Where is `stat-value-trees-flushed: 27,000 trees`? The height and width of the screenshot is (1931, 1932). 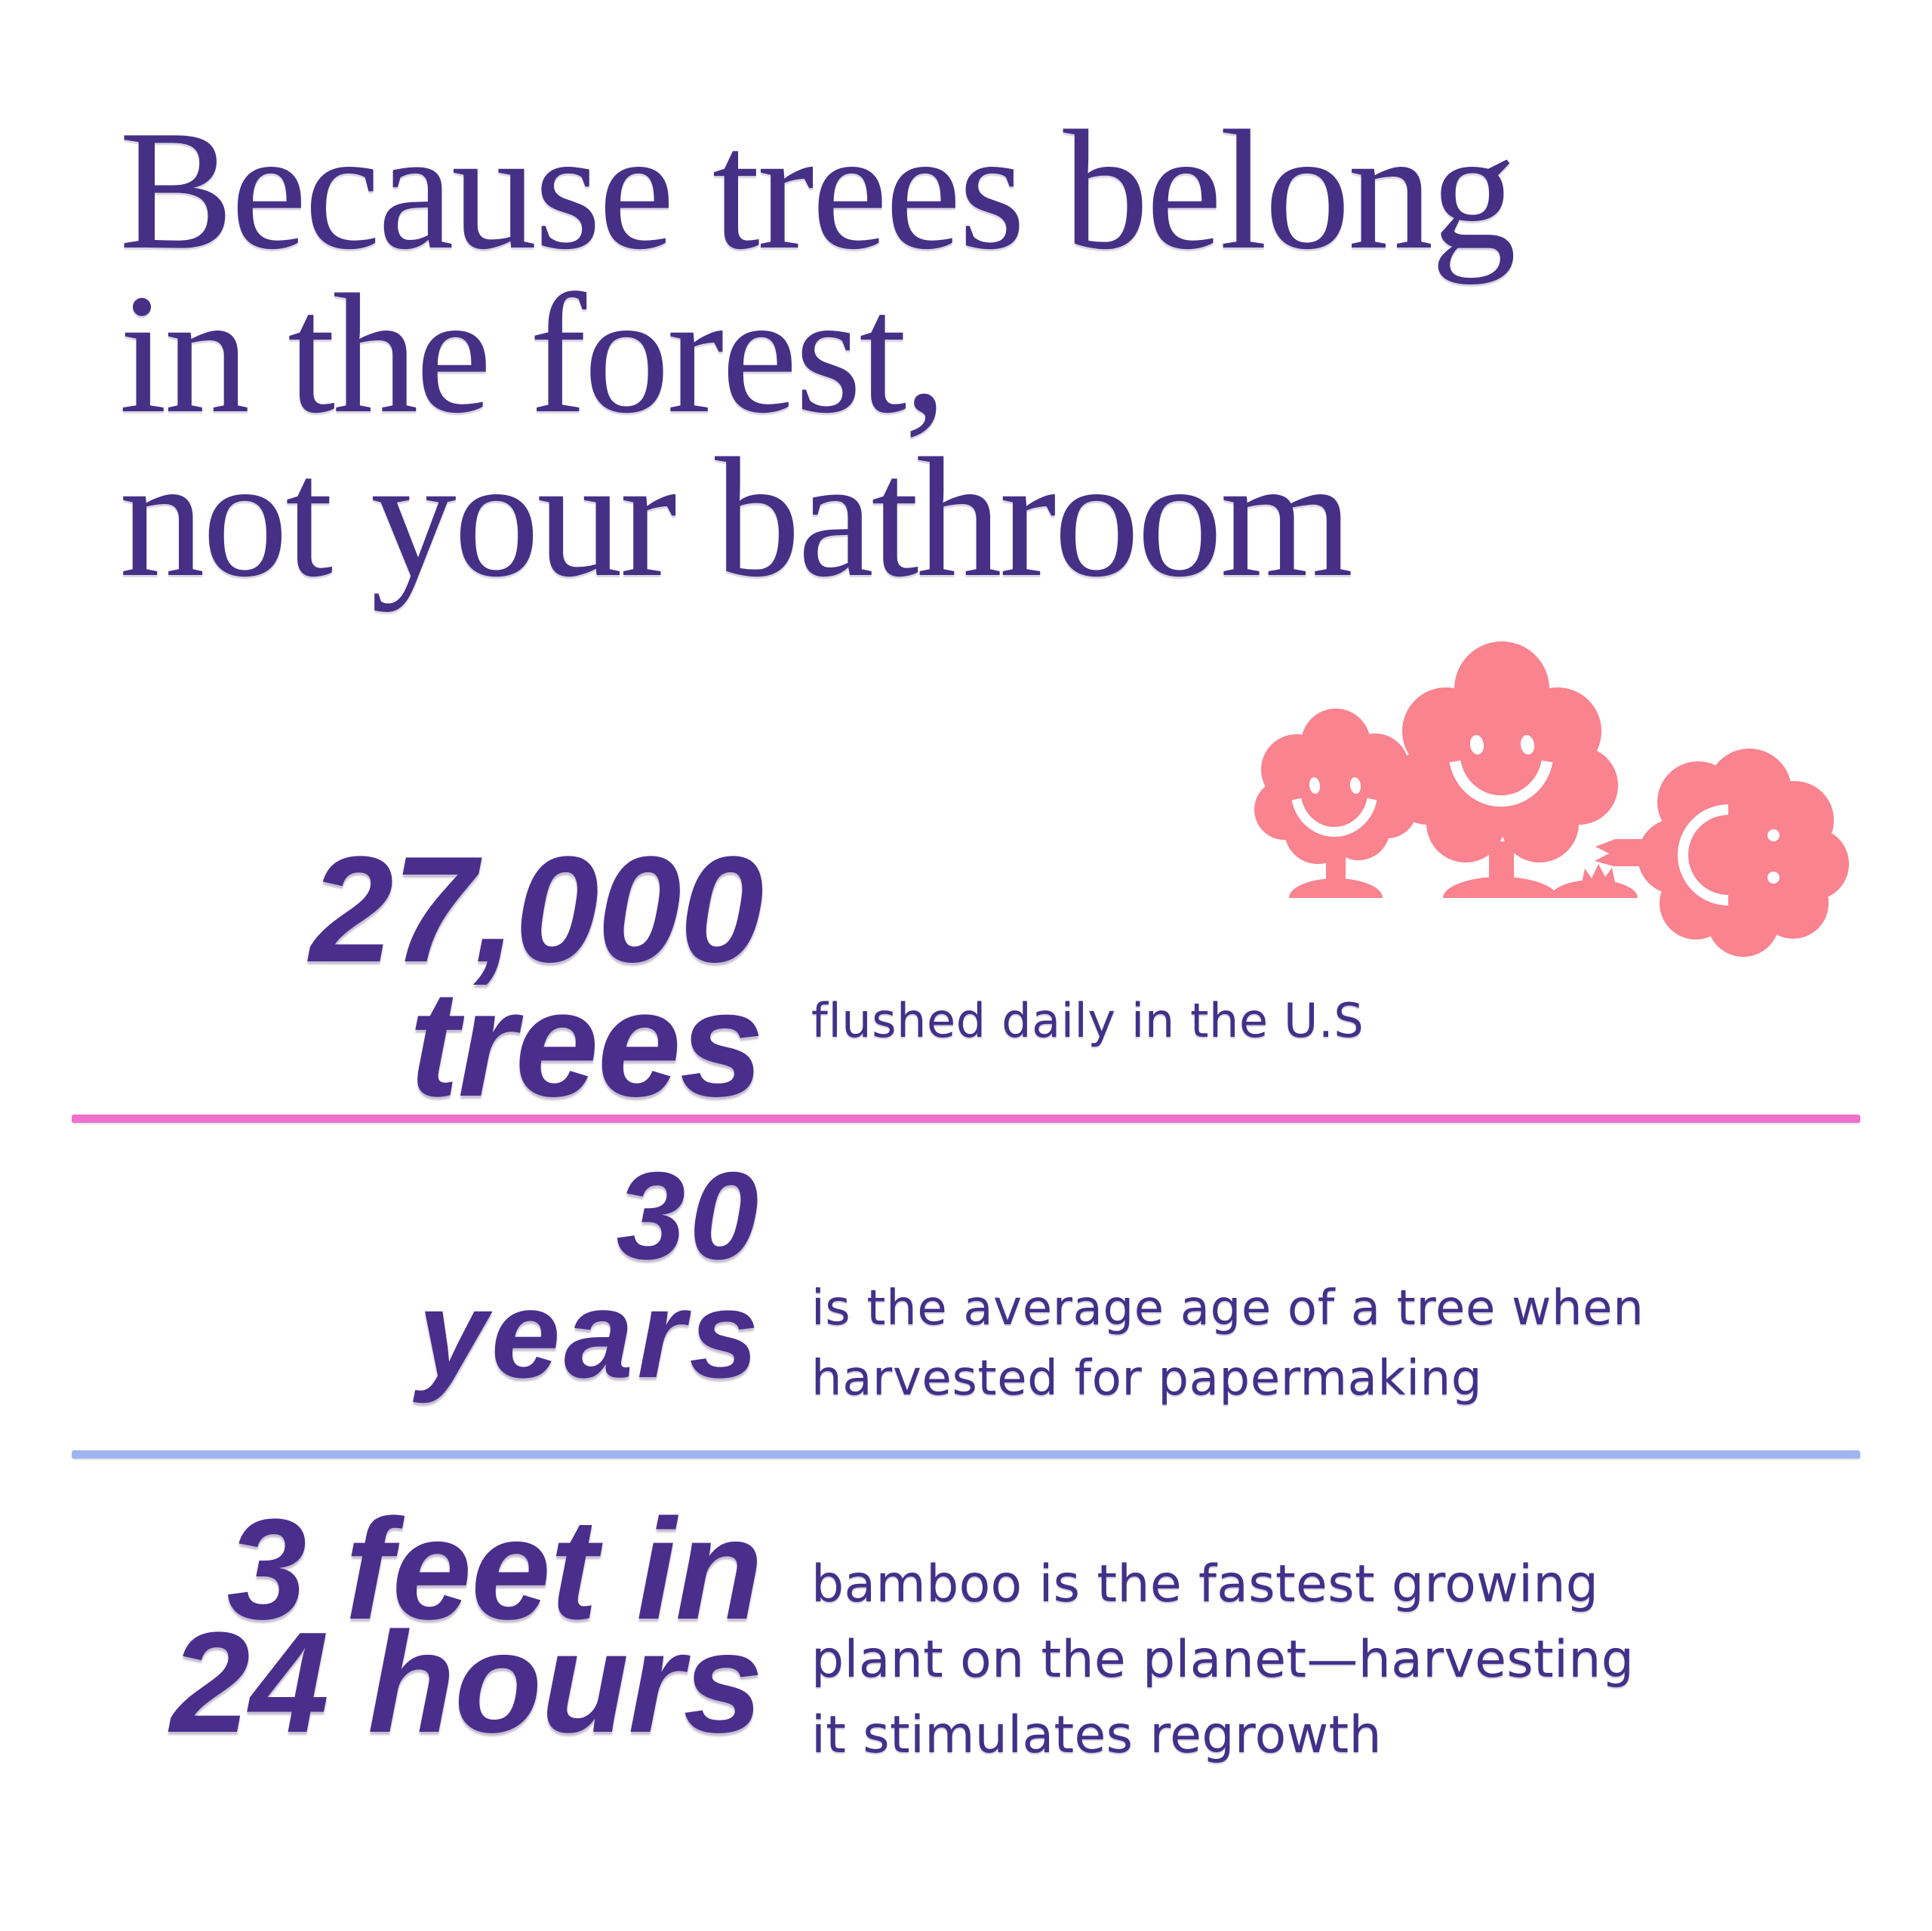
stat-value-trees-flushed: 27,000 trees is located at coordinates (390, 977).